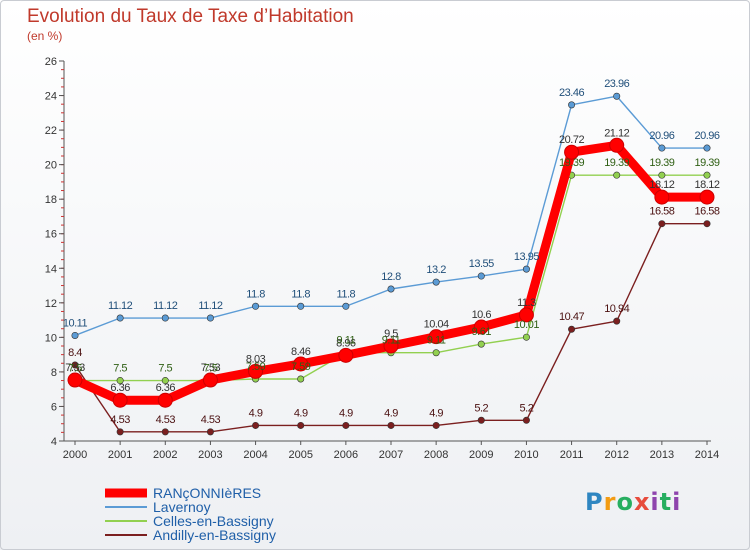  Describe the element at coordinates (661, 136) in the screenshot. I see `data-label: 20.96` at that location.